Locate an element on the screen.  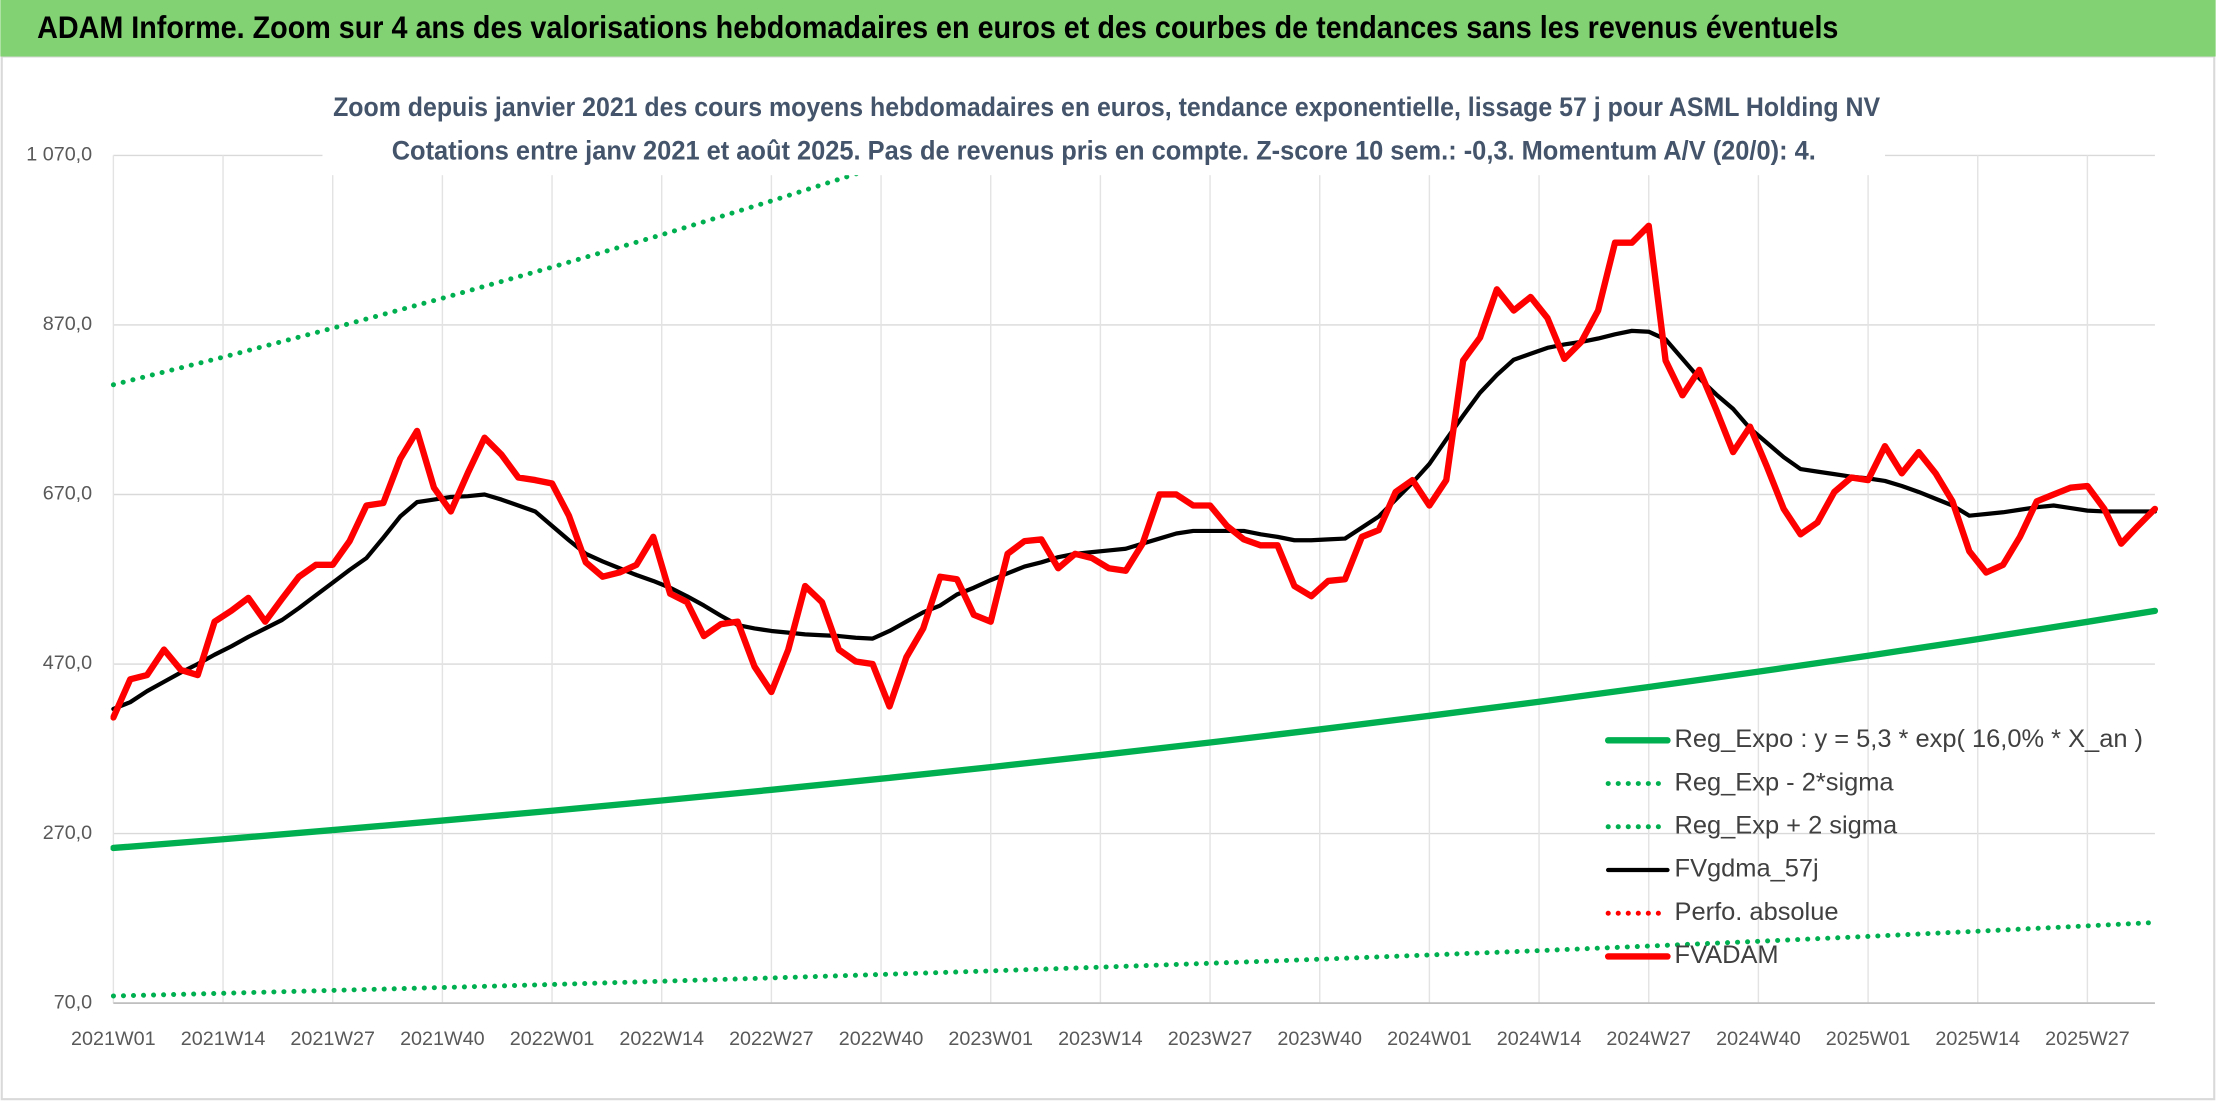
y-tick-label: 270,0 is located at coordinates (67, 833).